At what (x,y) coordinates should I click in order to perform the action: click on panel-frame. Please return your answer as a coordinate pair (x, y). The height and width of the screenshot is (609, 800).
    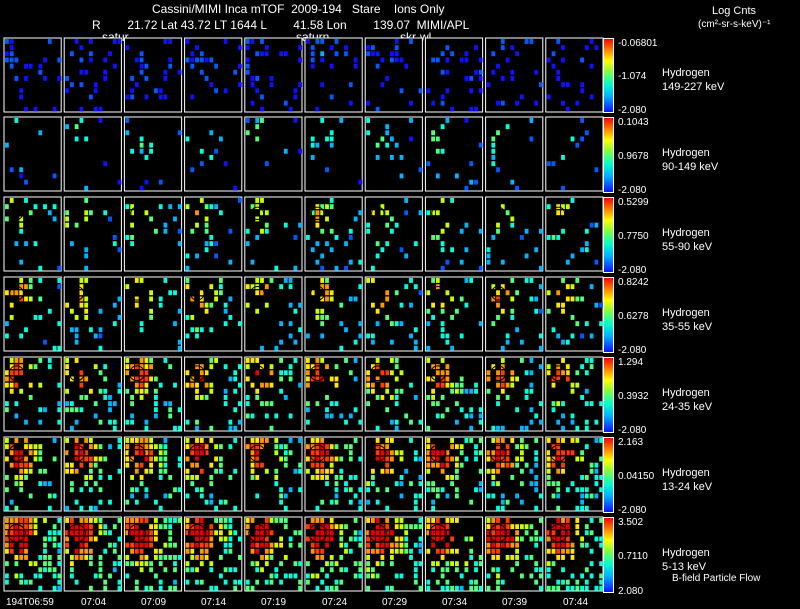
    Looking at the image, I should click on (574, 154).